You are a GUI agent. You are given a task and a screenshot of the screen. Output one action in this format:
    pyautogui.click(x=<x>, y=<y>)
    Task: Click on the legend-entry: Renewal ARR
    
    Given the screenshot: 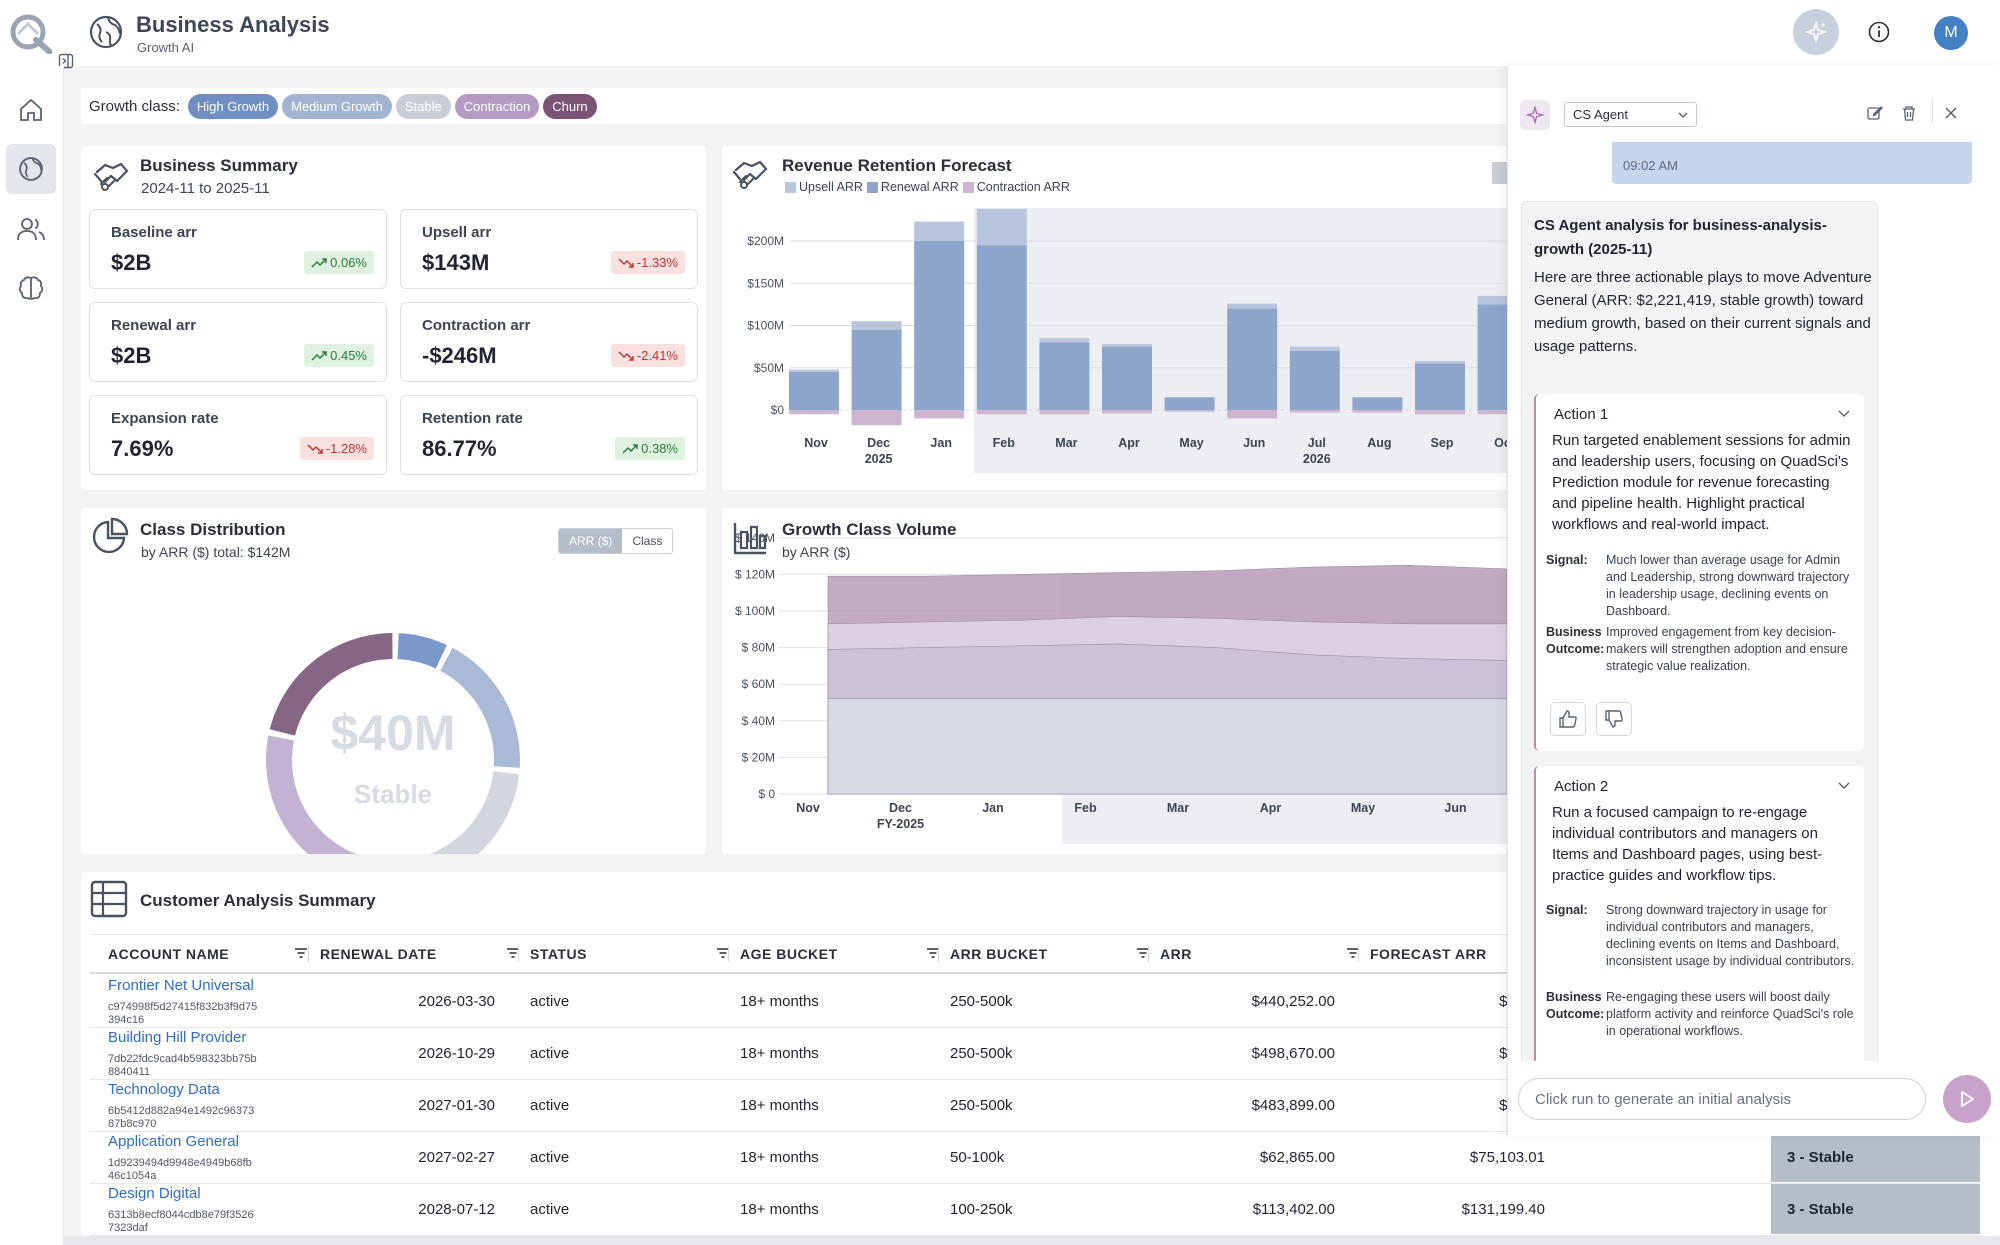 What is the action you would take?
    pyautogui.click(x=912, y=187)
    